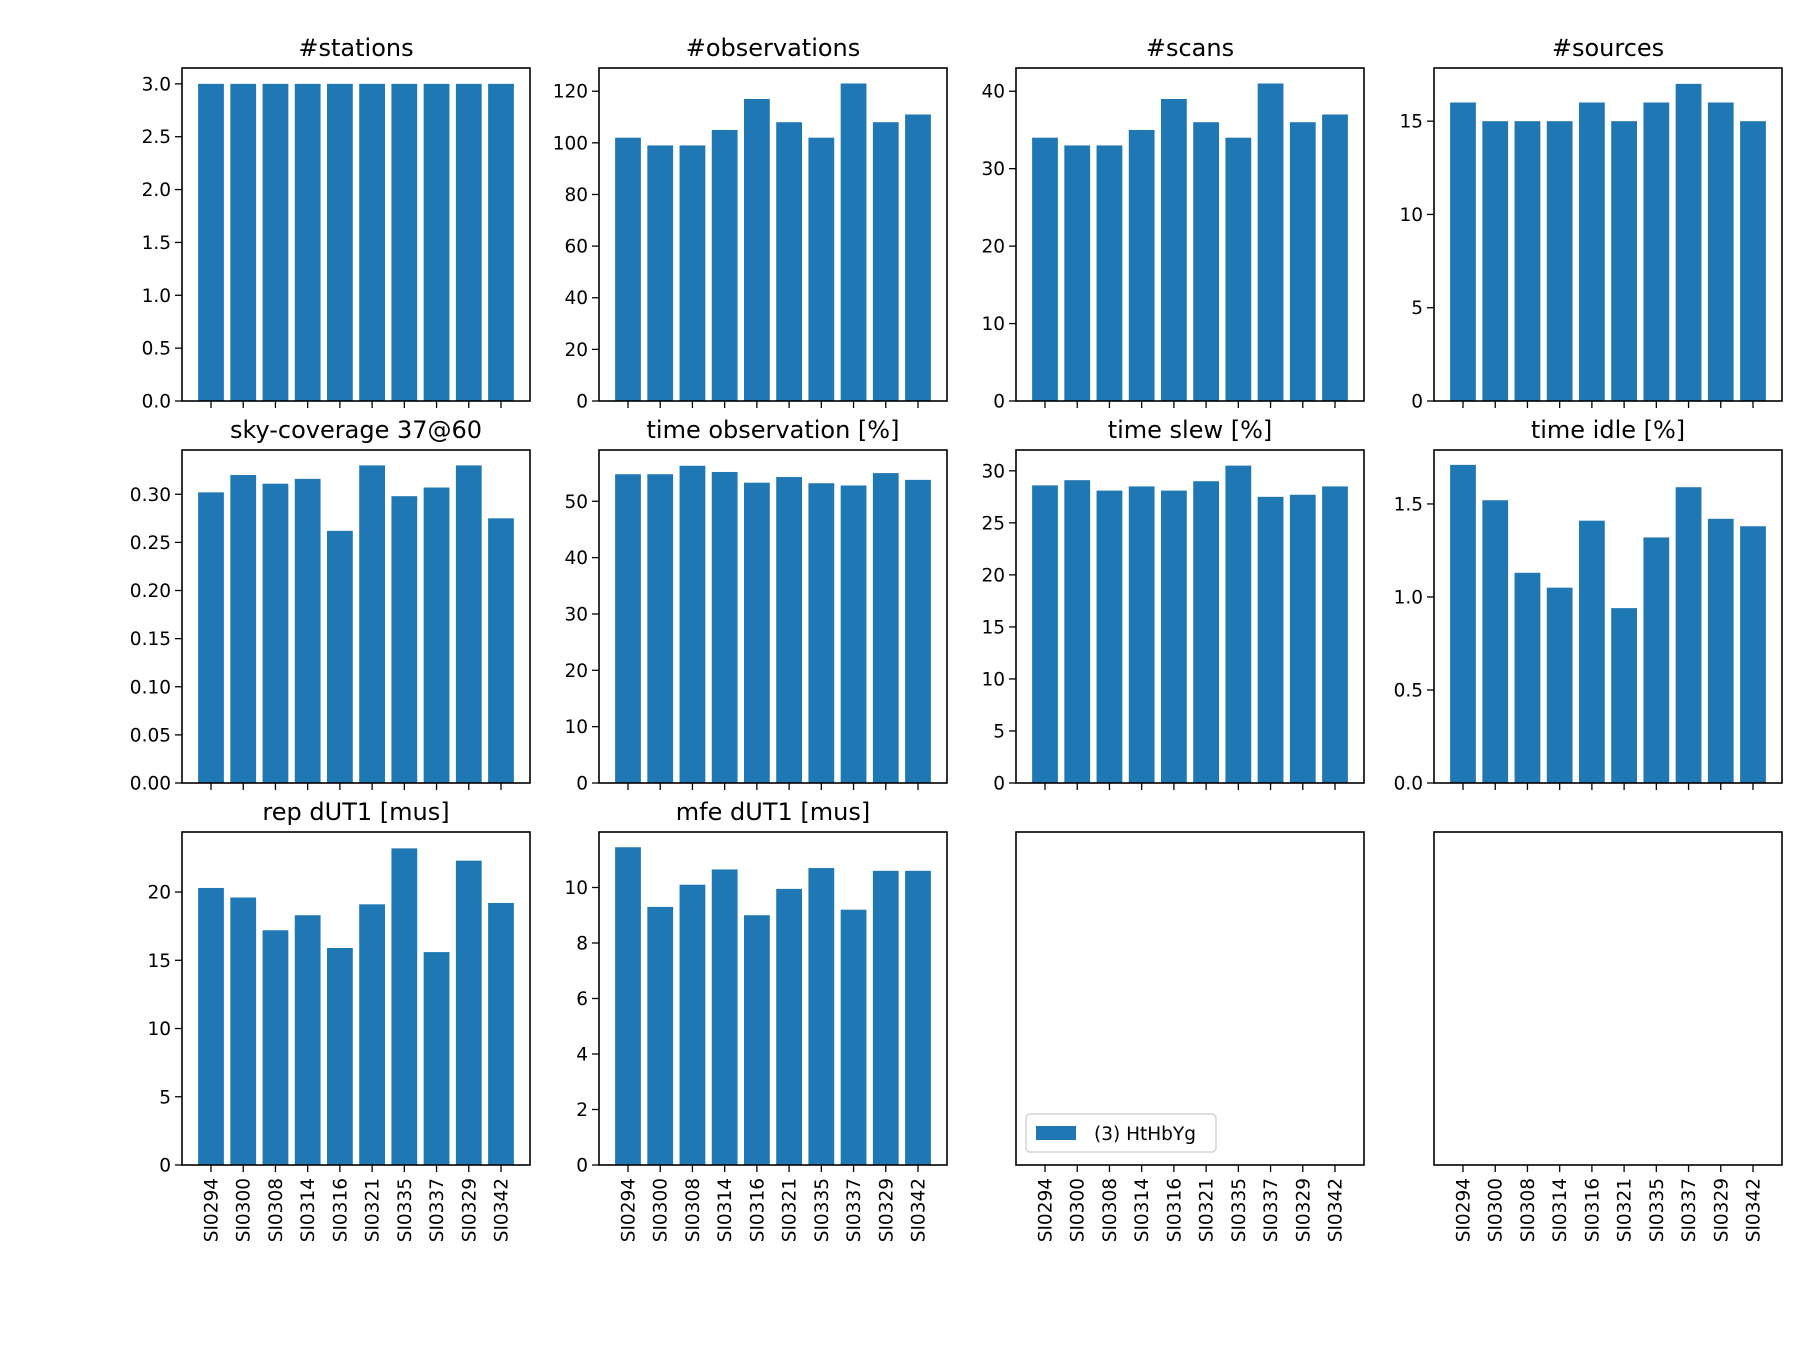  Describe the element at coordinates (1408, 690) in the screenshot. I see `y-tick-label: 0.5` at that location.